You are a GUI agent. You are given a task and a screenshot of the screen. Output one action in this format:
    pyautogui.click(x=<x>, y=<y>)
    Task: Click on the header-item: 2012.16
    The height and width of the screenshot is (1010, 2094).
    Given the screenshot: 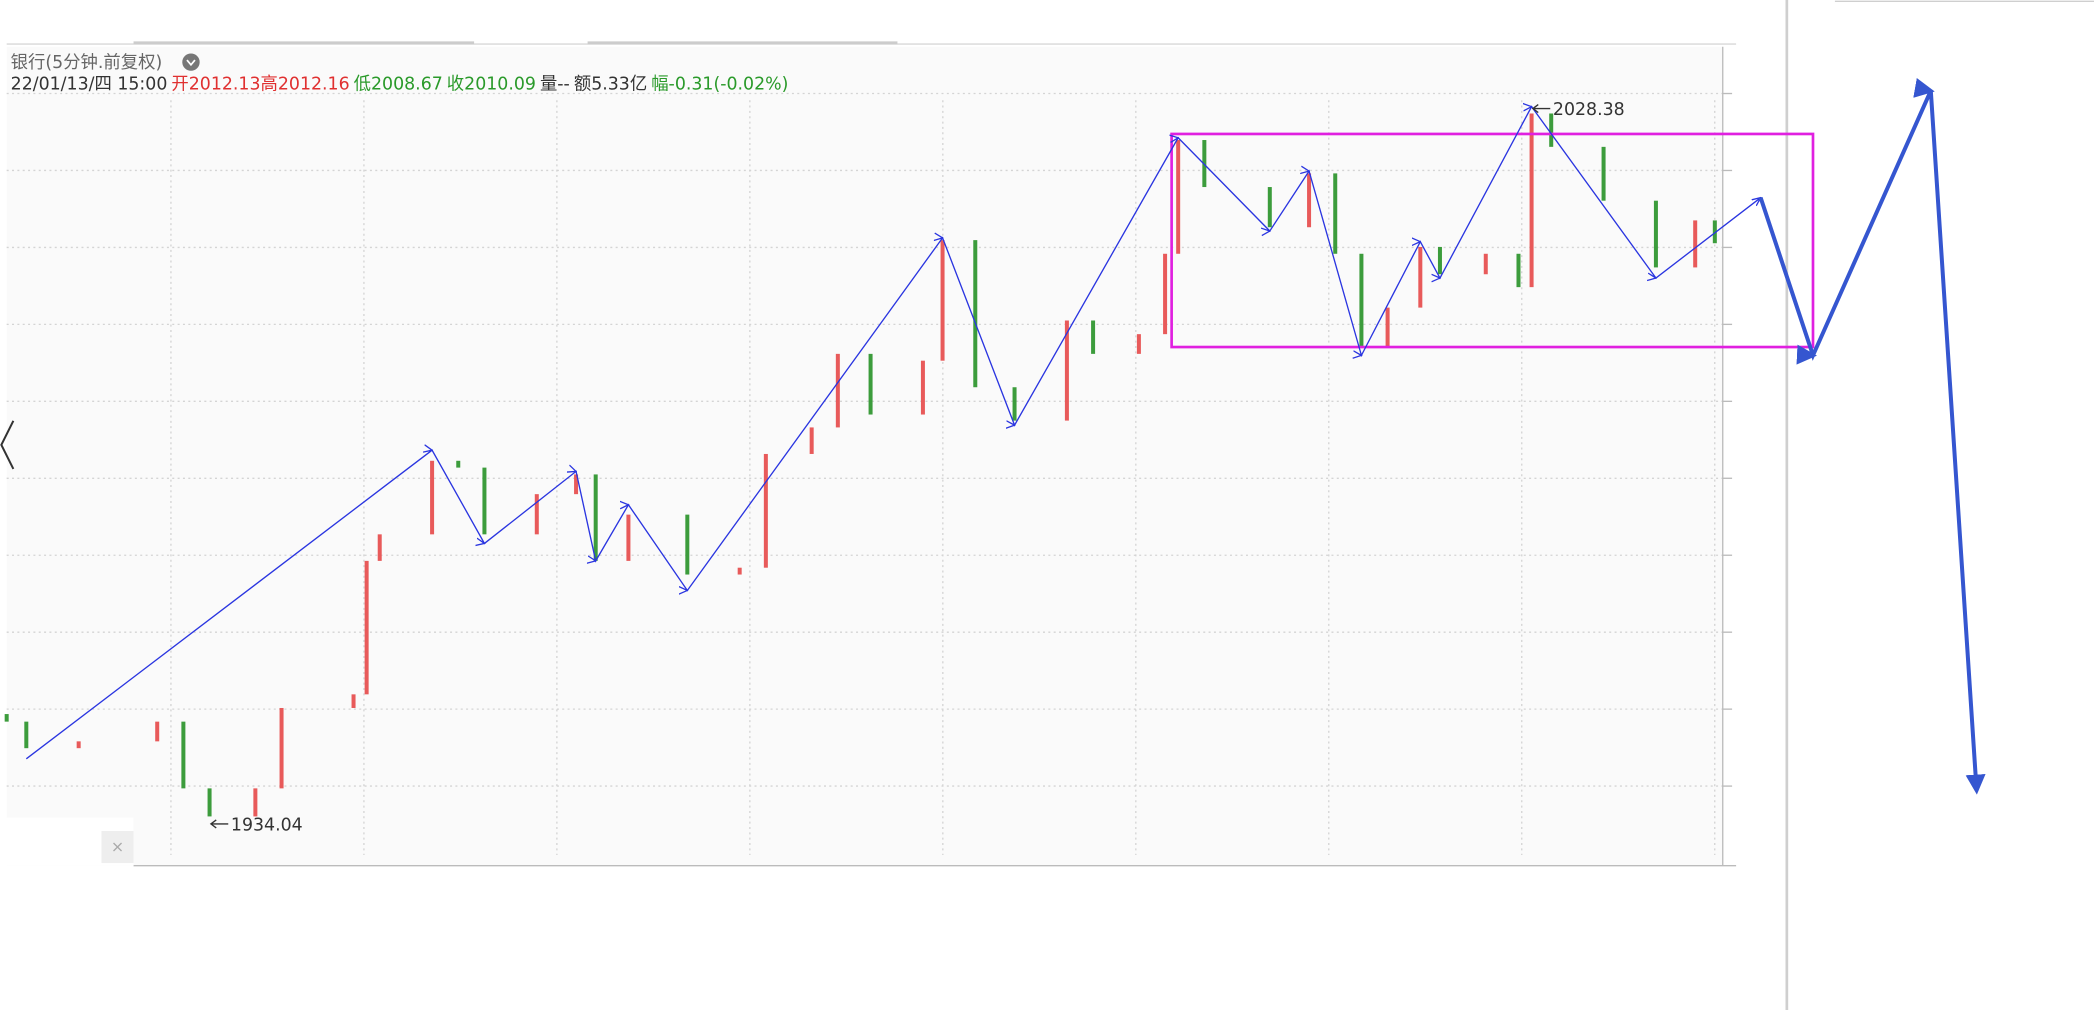 What is the action you would take?
    pyautogui.click(x=314, y=85)
    